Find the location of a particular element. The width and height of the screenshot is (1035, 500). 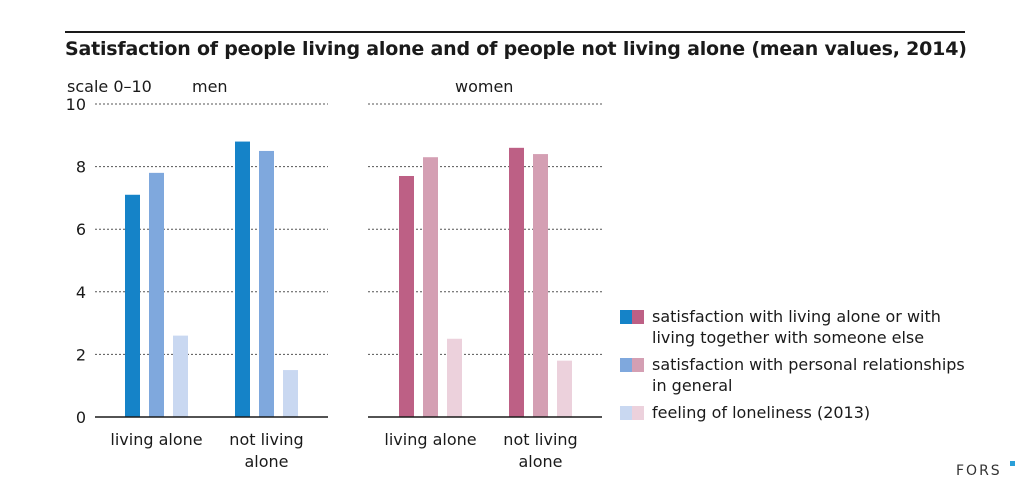

legend-swatch-satisfaction-living is located at coordinates (632, 317).